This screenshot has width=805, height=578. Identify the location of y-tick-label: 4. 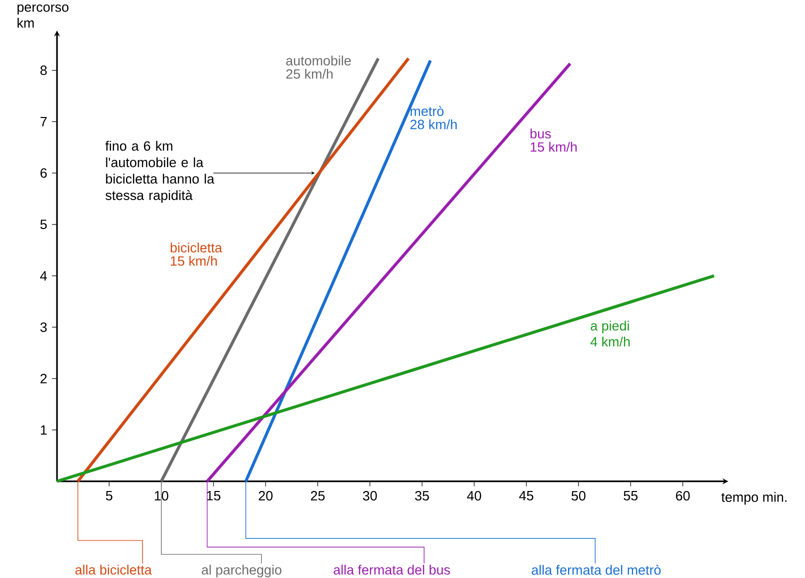
(43, 275).